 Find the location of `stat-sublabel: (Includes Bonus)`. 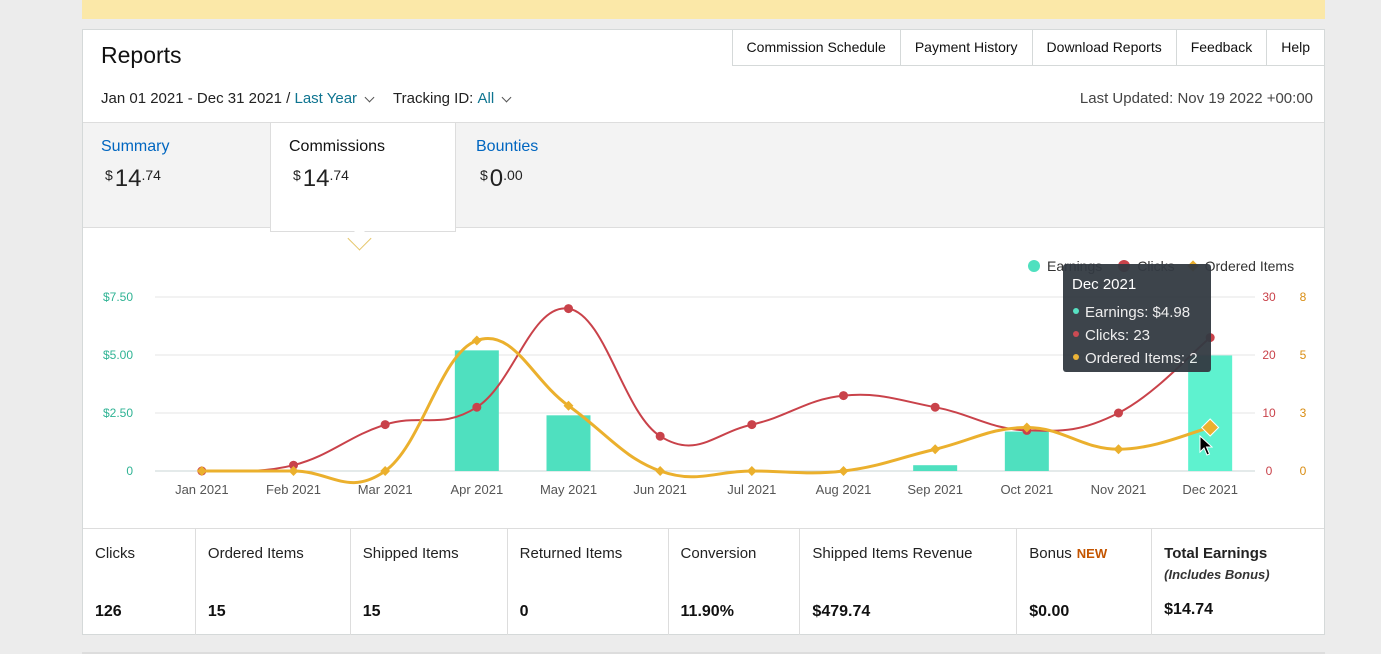

stat-sublabel: (Includes Bonus) is located at coordinates (1217, 574).